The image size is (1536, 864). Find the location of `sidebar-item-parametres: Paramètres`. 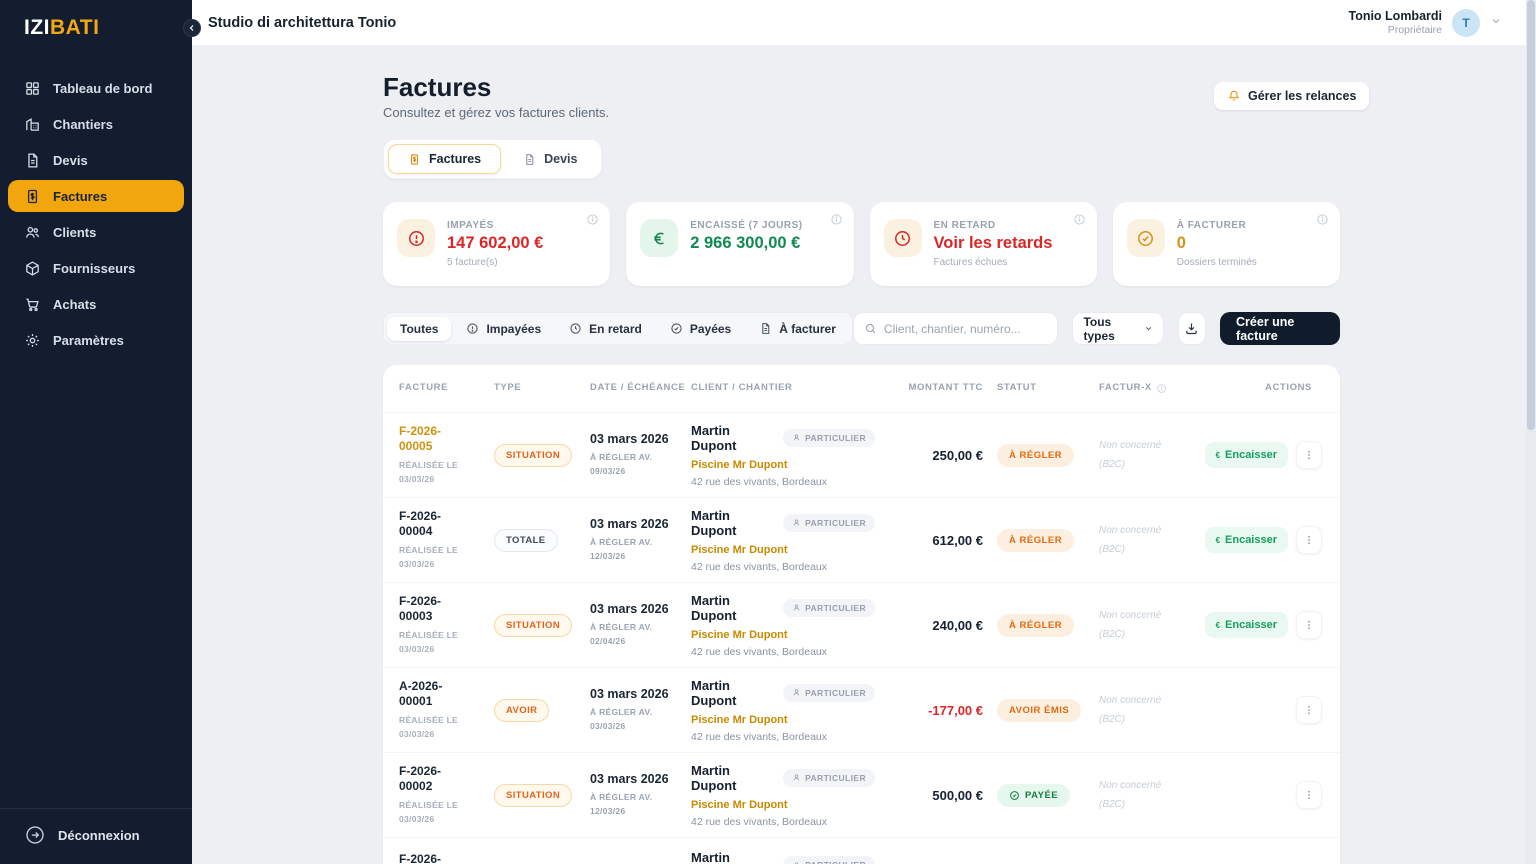

sidebar-item-parametres: Paramètres is located at coordinates (96, 340).